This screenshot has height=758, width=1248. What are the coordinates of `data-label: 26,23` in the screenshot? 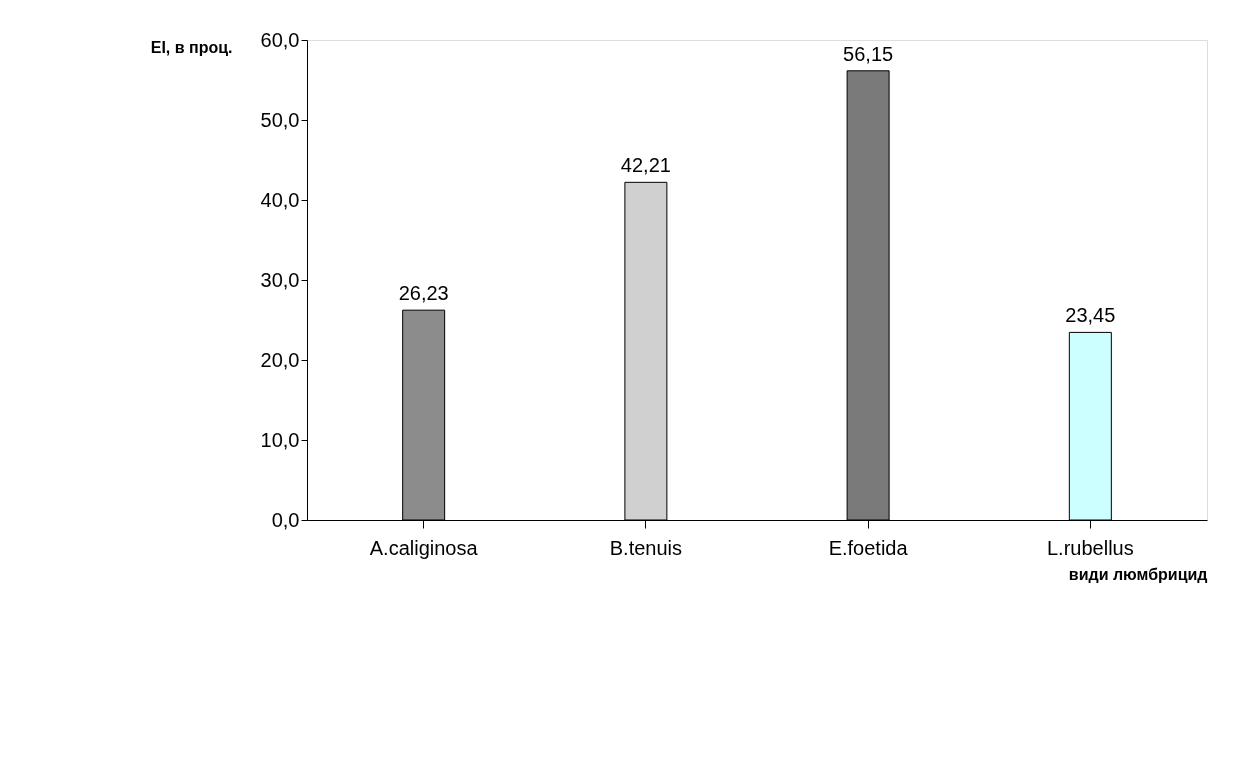 It's located at (423, 293).